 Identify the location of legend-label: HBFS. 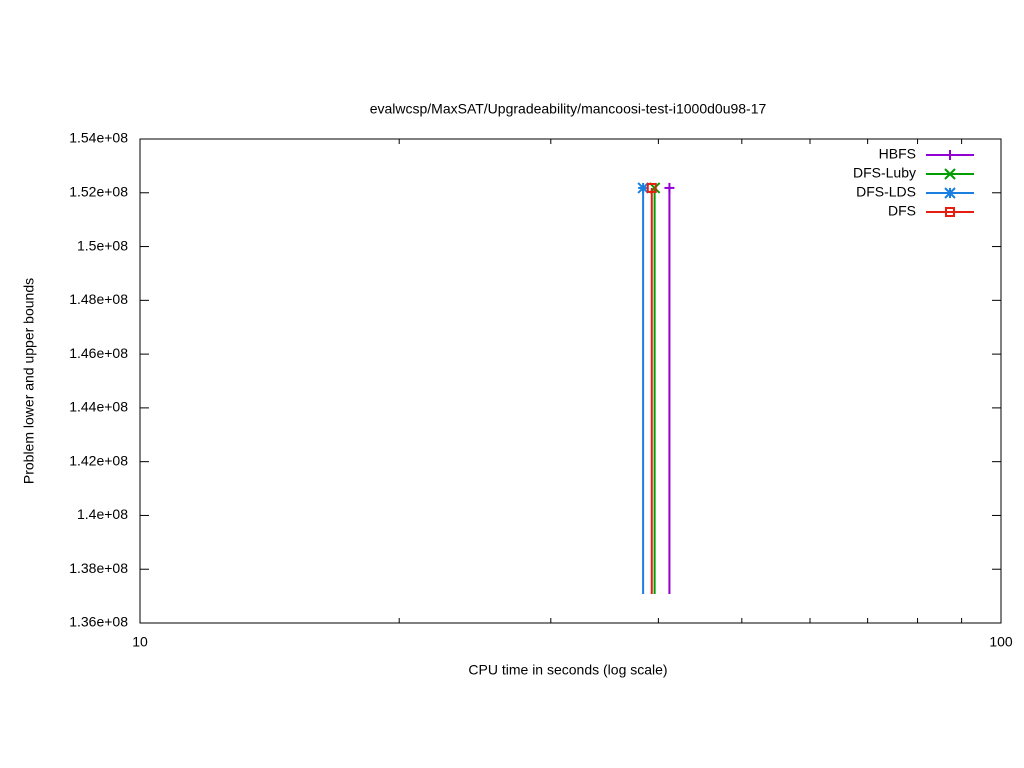
(897, 154).